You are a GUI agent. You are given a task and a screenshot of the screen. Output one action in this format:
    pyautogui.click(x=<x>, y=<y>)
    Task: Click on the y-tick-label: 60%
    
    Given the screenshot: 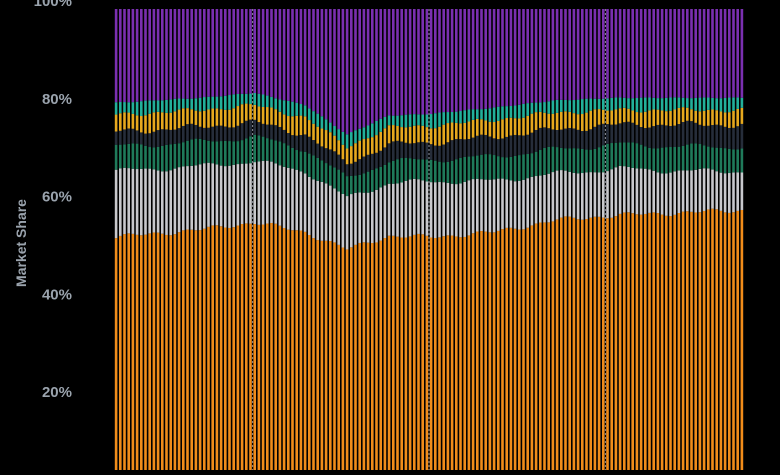 What is the action you would take?
    pyautogui.click(x=57, y=197)
    